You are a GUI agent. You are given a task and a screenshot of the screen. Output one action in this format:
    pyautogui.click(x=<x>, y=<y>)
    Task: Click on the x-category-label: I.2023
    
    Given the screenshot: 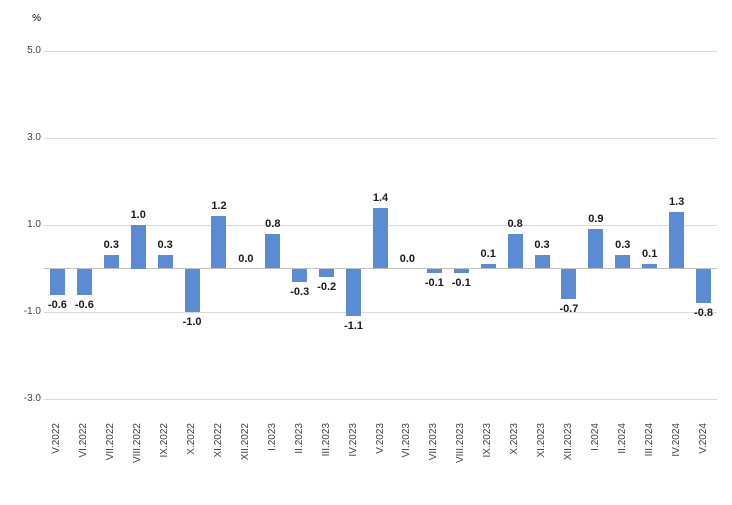 What is the action you would take?
    pyautogui.click(x=272, y=437)
    